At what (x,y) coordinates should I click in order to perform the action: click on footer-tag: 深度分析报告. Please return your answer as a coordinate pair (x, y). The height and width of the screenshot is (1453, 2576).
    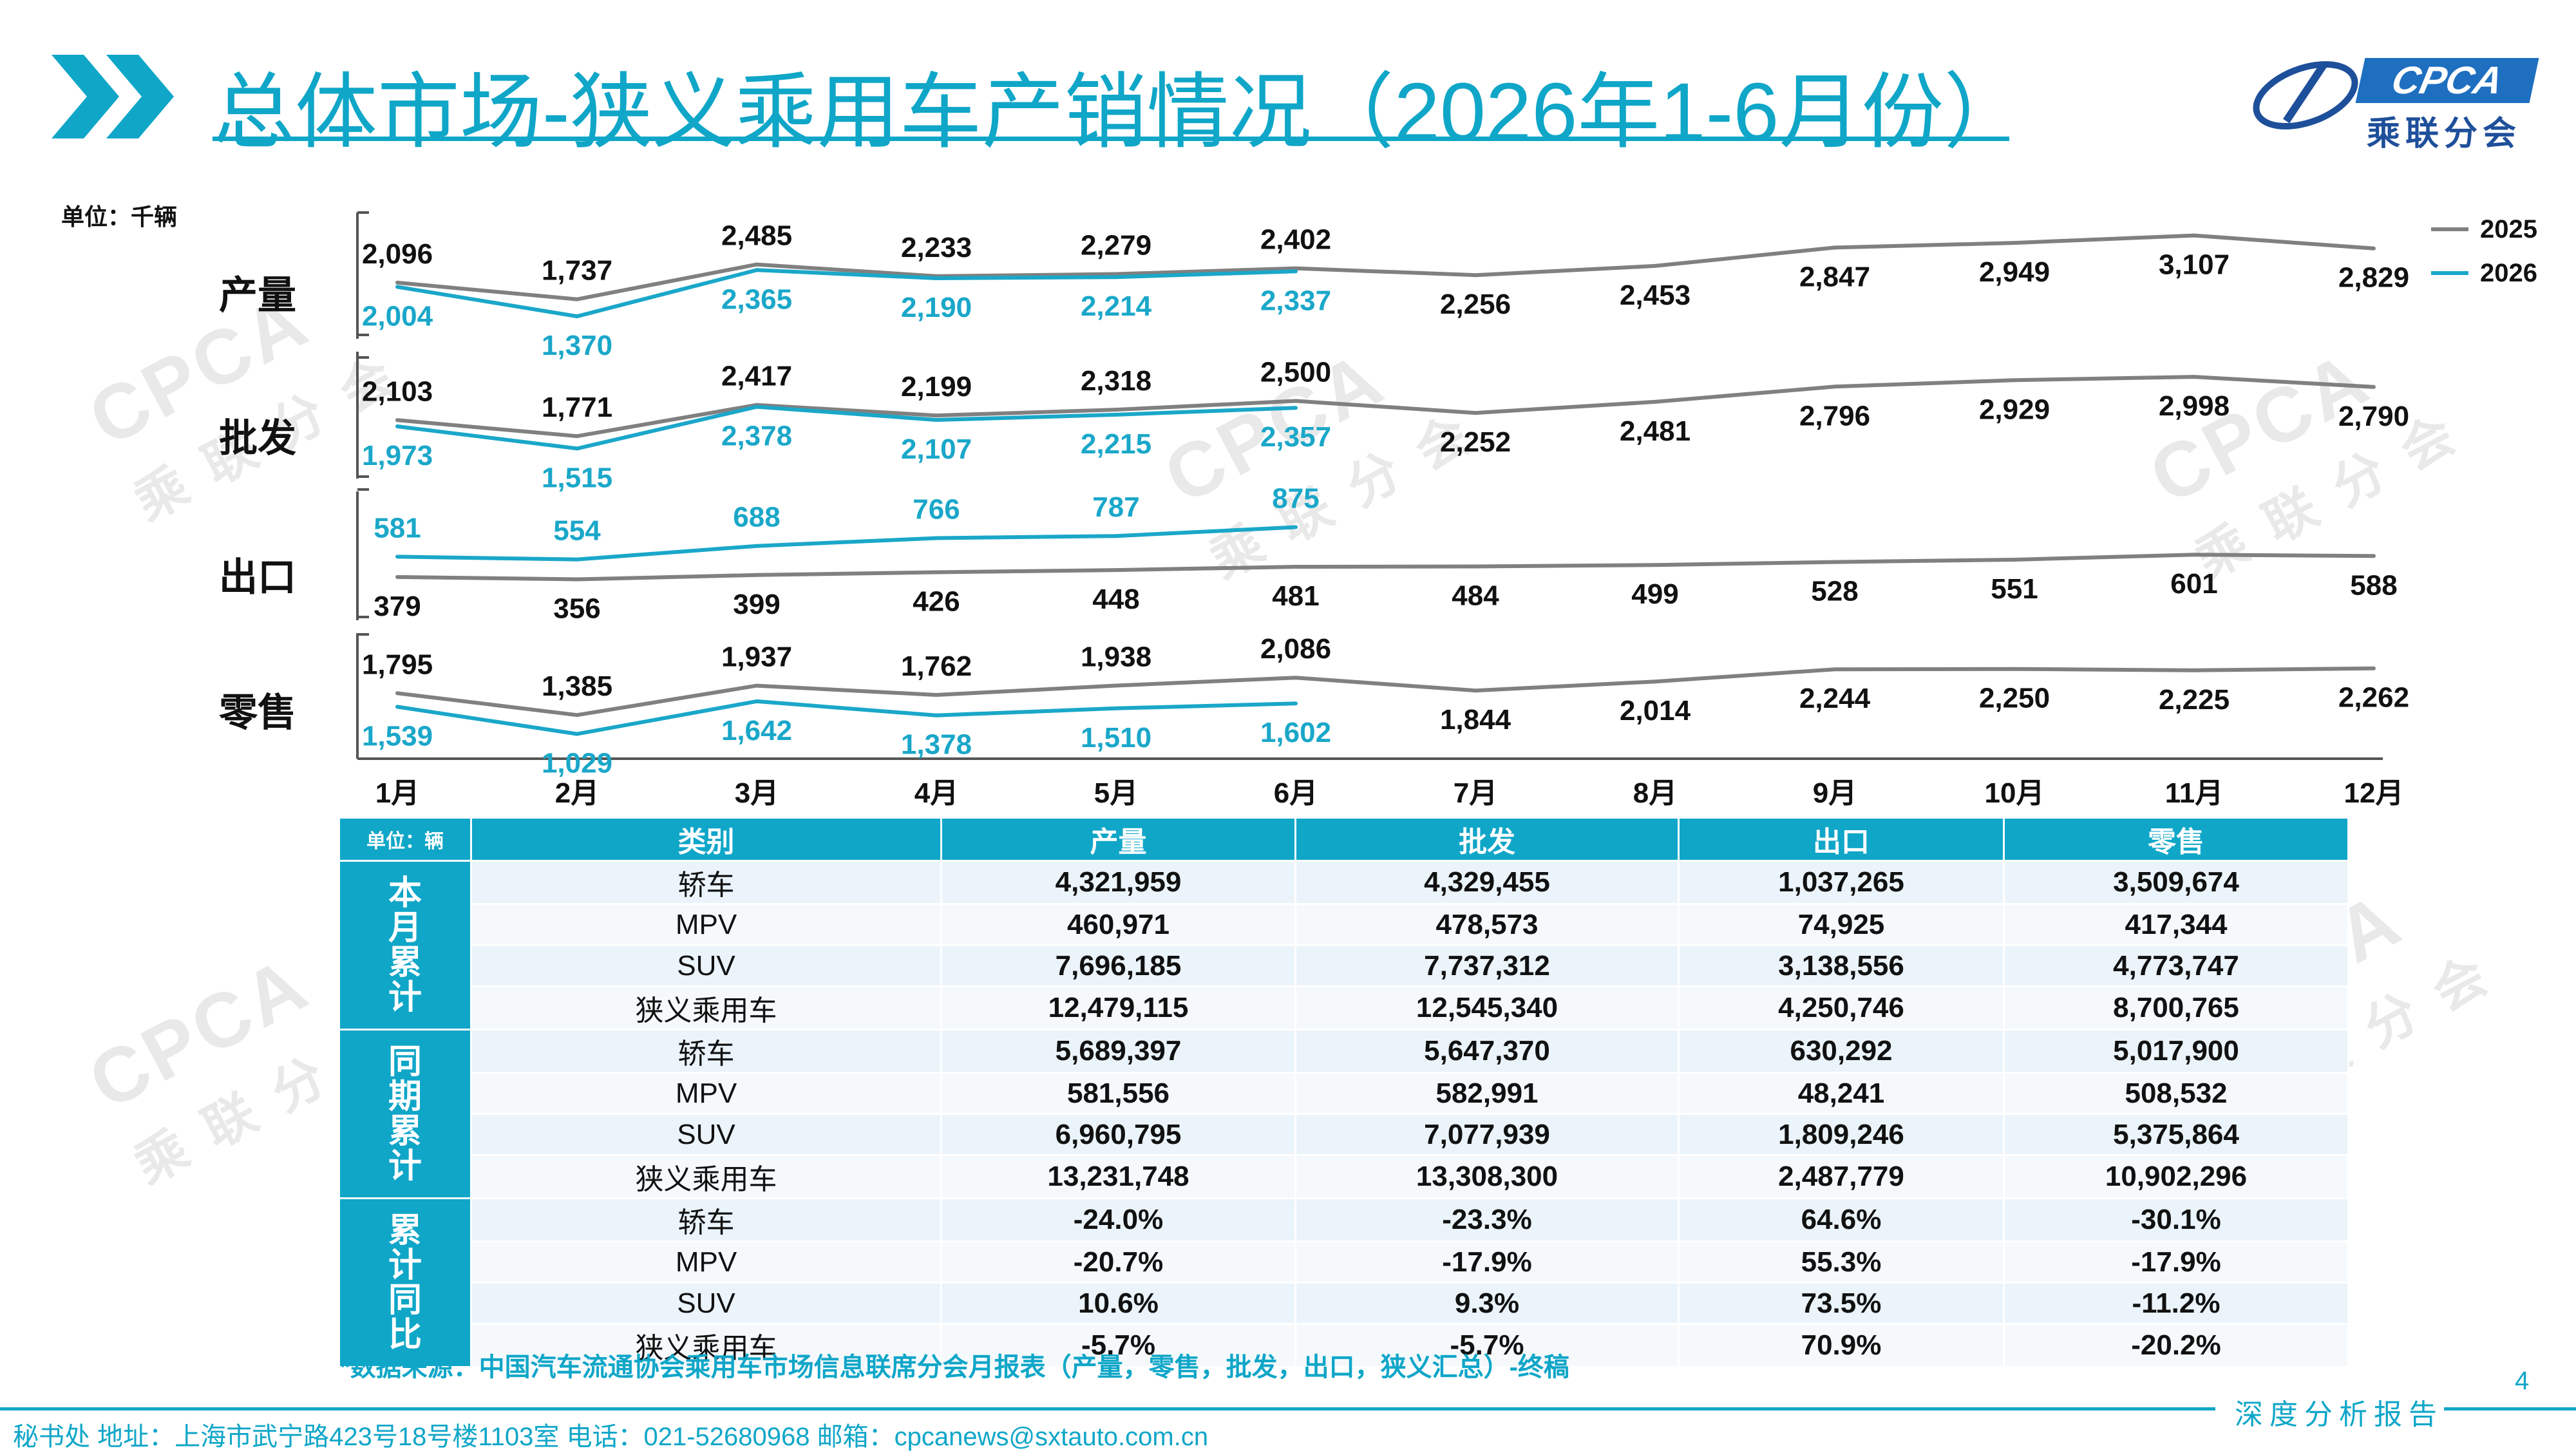
    Looking at the image, I should click on (2339, 1414).